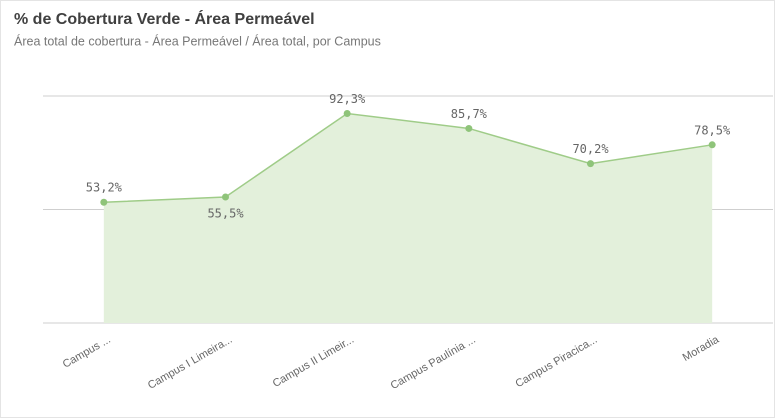 This screenshot has width=775, height=418. Describe the element at coordinates (469, 114) in the screenshot. I see `value-label: 85,7%` at that location.